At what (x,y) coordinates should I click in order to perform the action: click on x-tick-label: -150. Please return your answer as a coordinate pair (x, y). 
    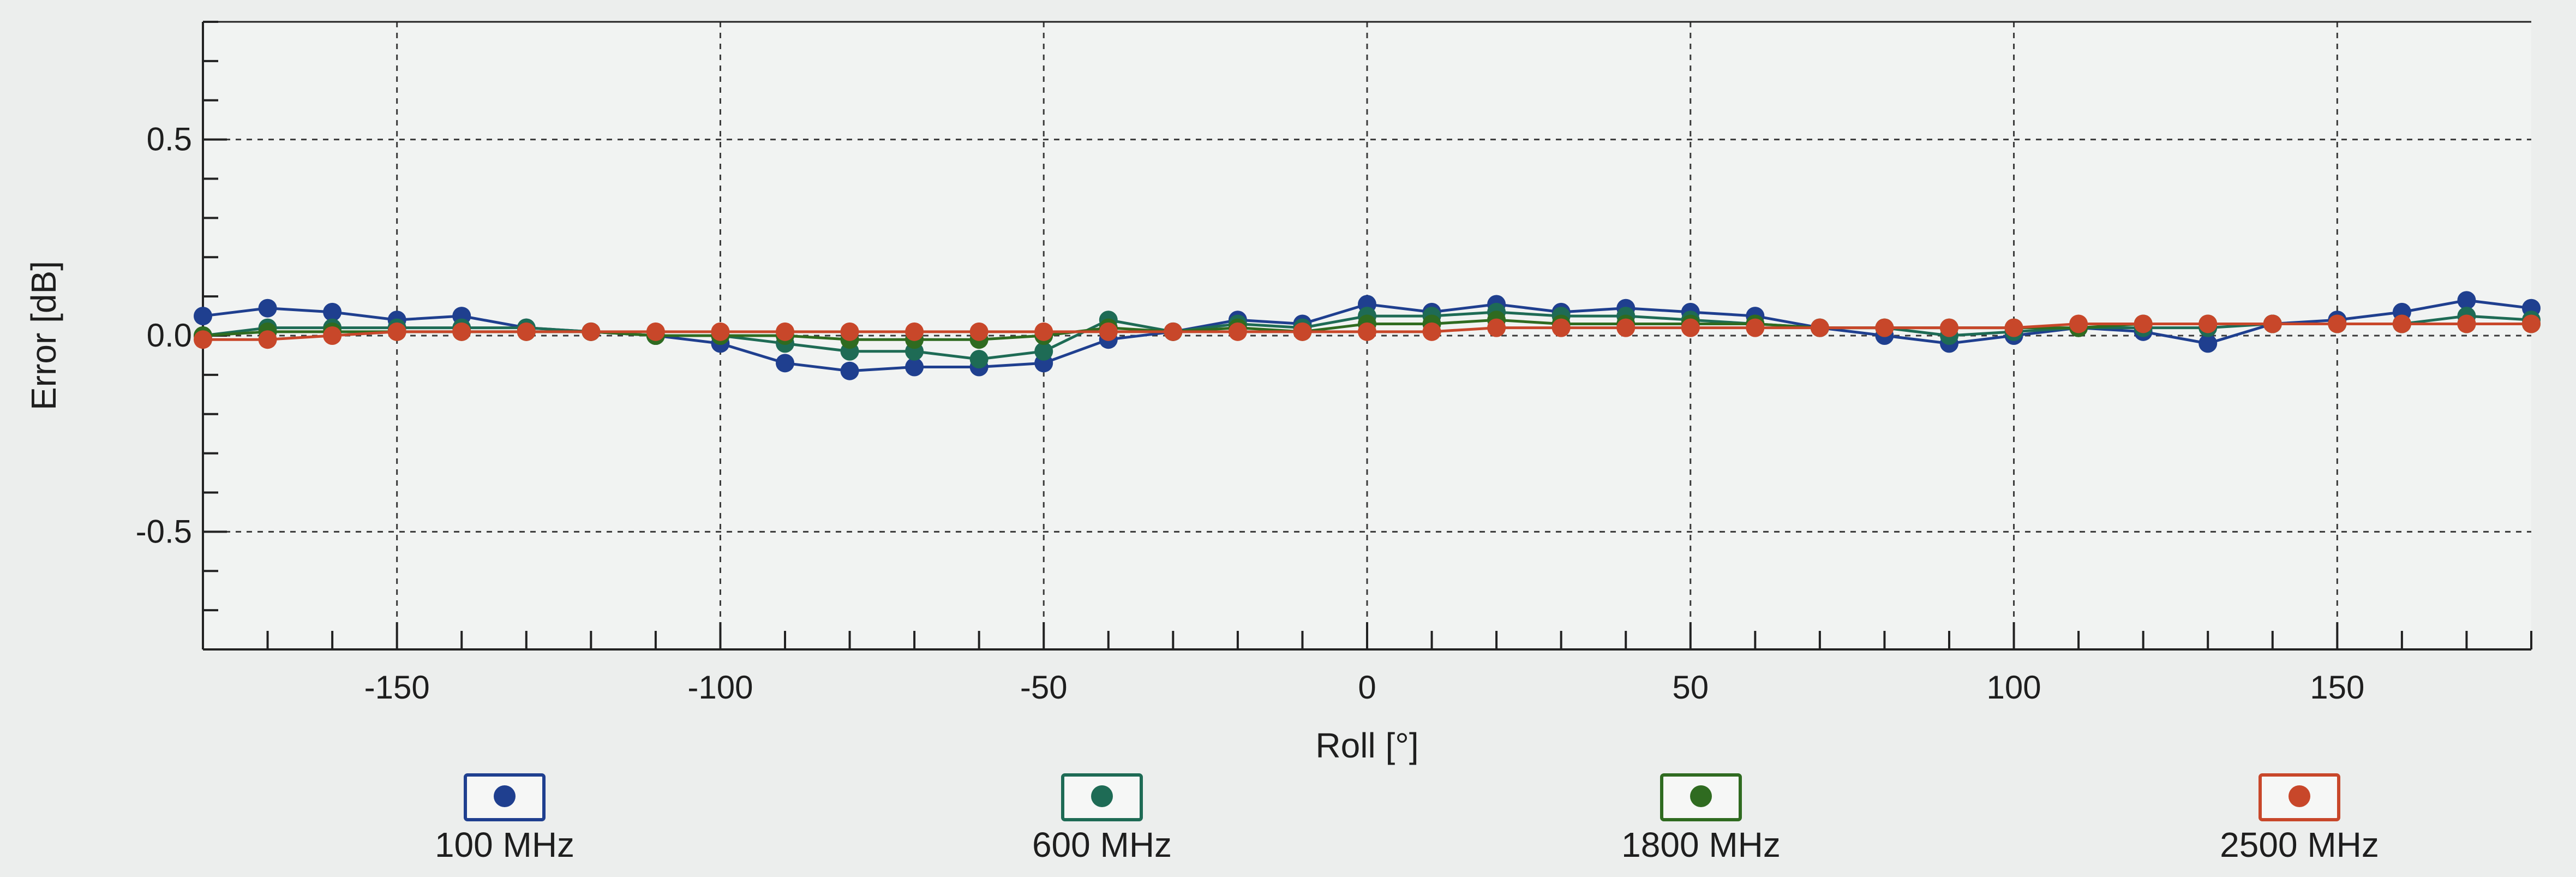
    Looking at the image, I should click on (397, 687).